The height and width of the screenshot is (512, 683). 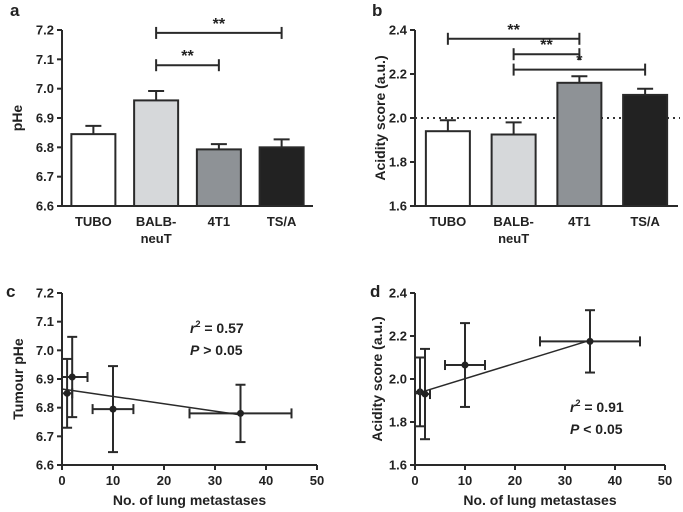 I want to click on p-value-label: P < 0.05, so click(x=596, y=429).